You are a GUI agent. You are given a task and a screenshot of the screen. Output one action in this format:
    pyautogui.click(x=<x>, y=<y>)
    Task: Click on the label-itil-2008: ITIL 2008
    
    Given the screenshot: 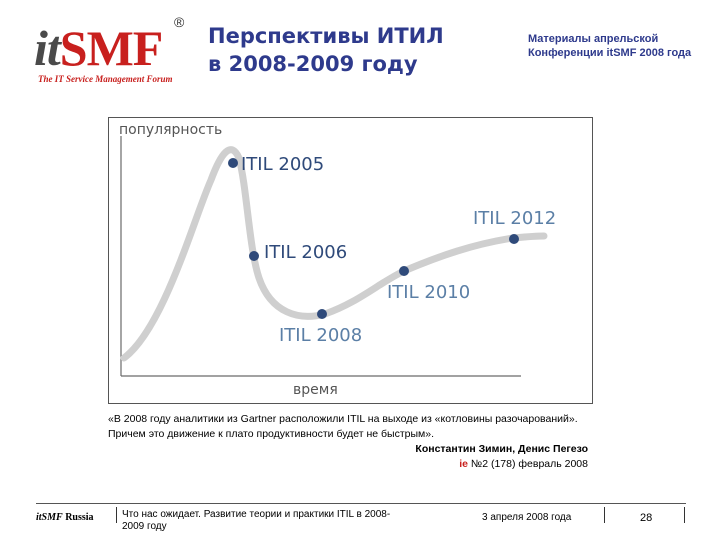 What is the action you would take?
    pyautogui.click(x=320, y=335)
    